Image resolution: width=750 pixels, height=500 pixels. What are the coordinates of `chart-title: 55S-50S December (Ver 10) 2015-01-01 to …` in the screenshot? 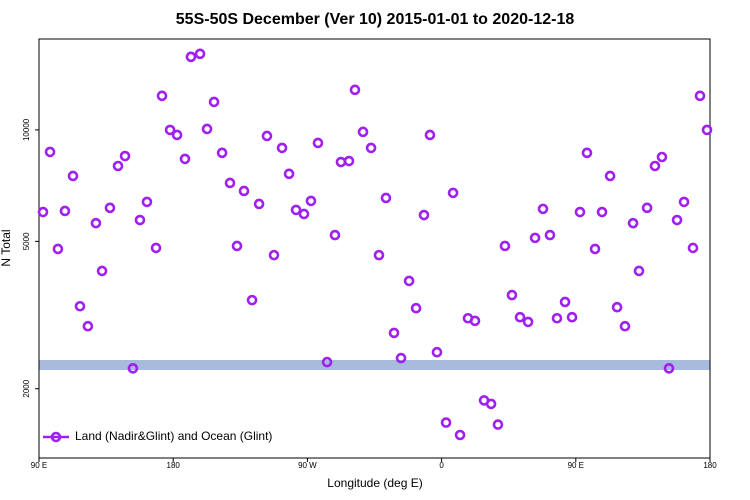 It's located at (375, 19).